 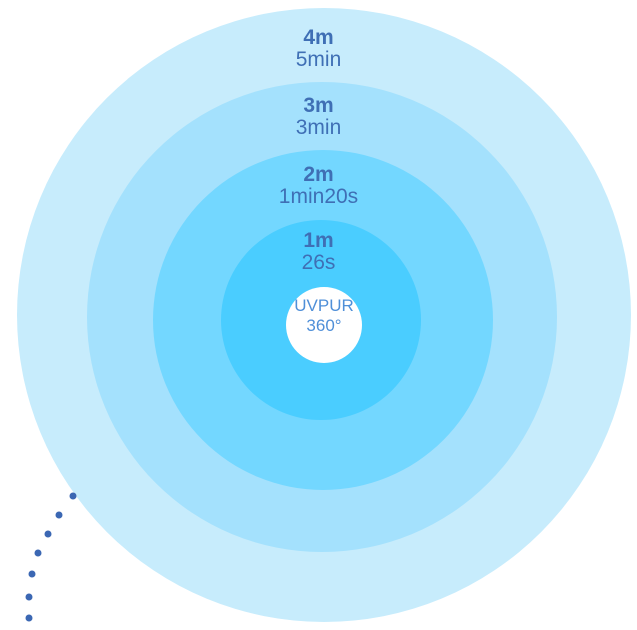 What do you see at coordinates (318, 59) in the screenshot?
I see `ring-duration: 5min` at bounding box center [318, 59].